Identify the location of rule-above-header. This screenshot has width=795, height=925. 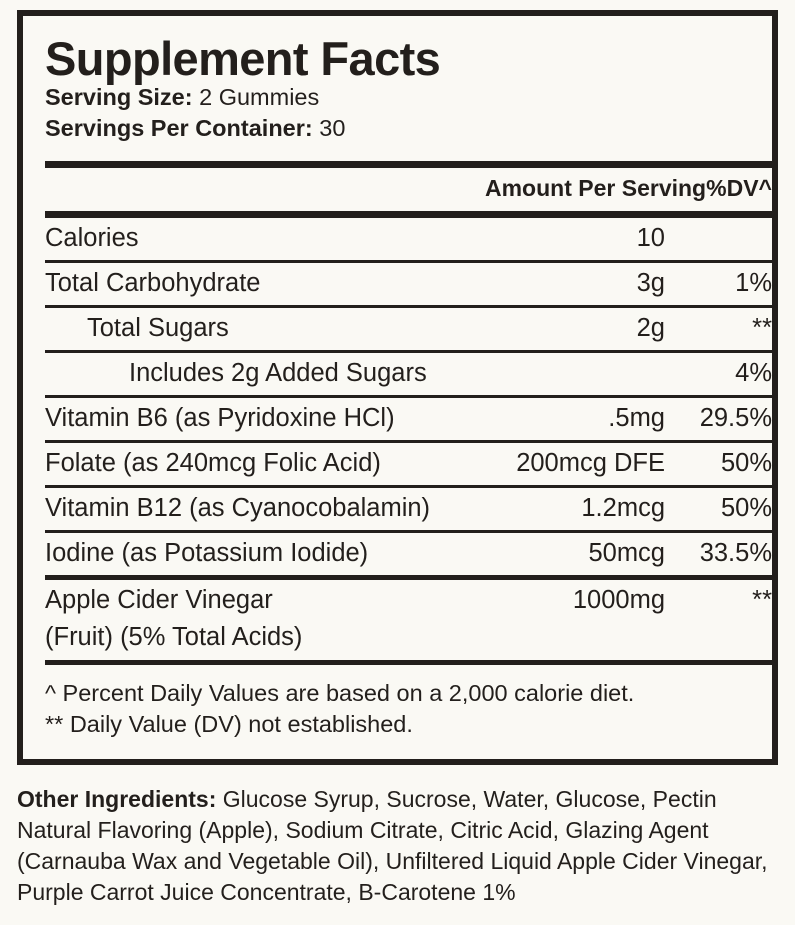
(408, 164).